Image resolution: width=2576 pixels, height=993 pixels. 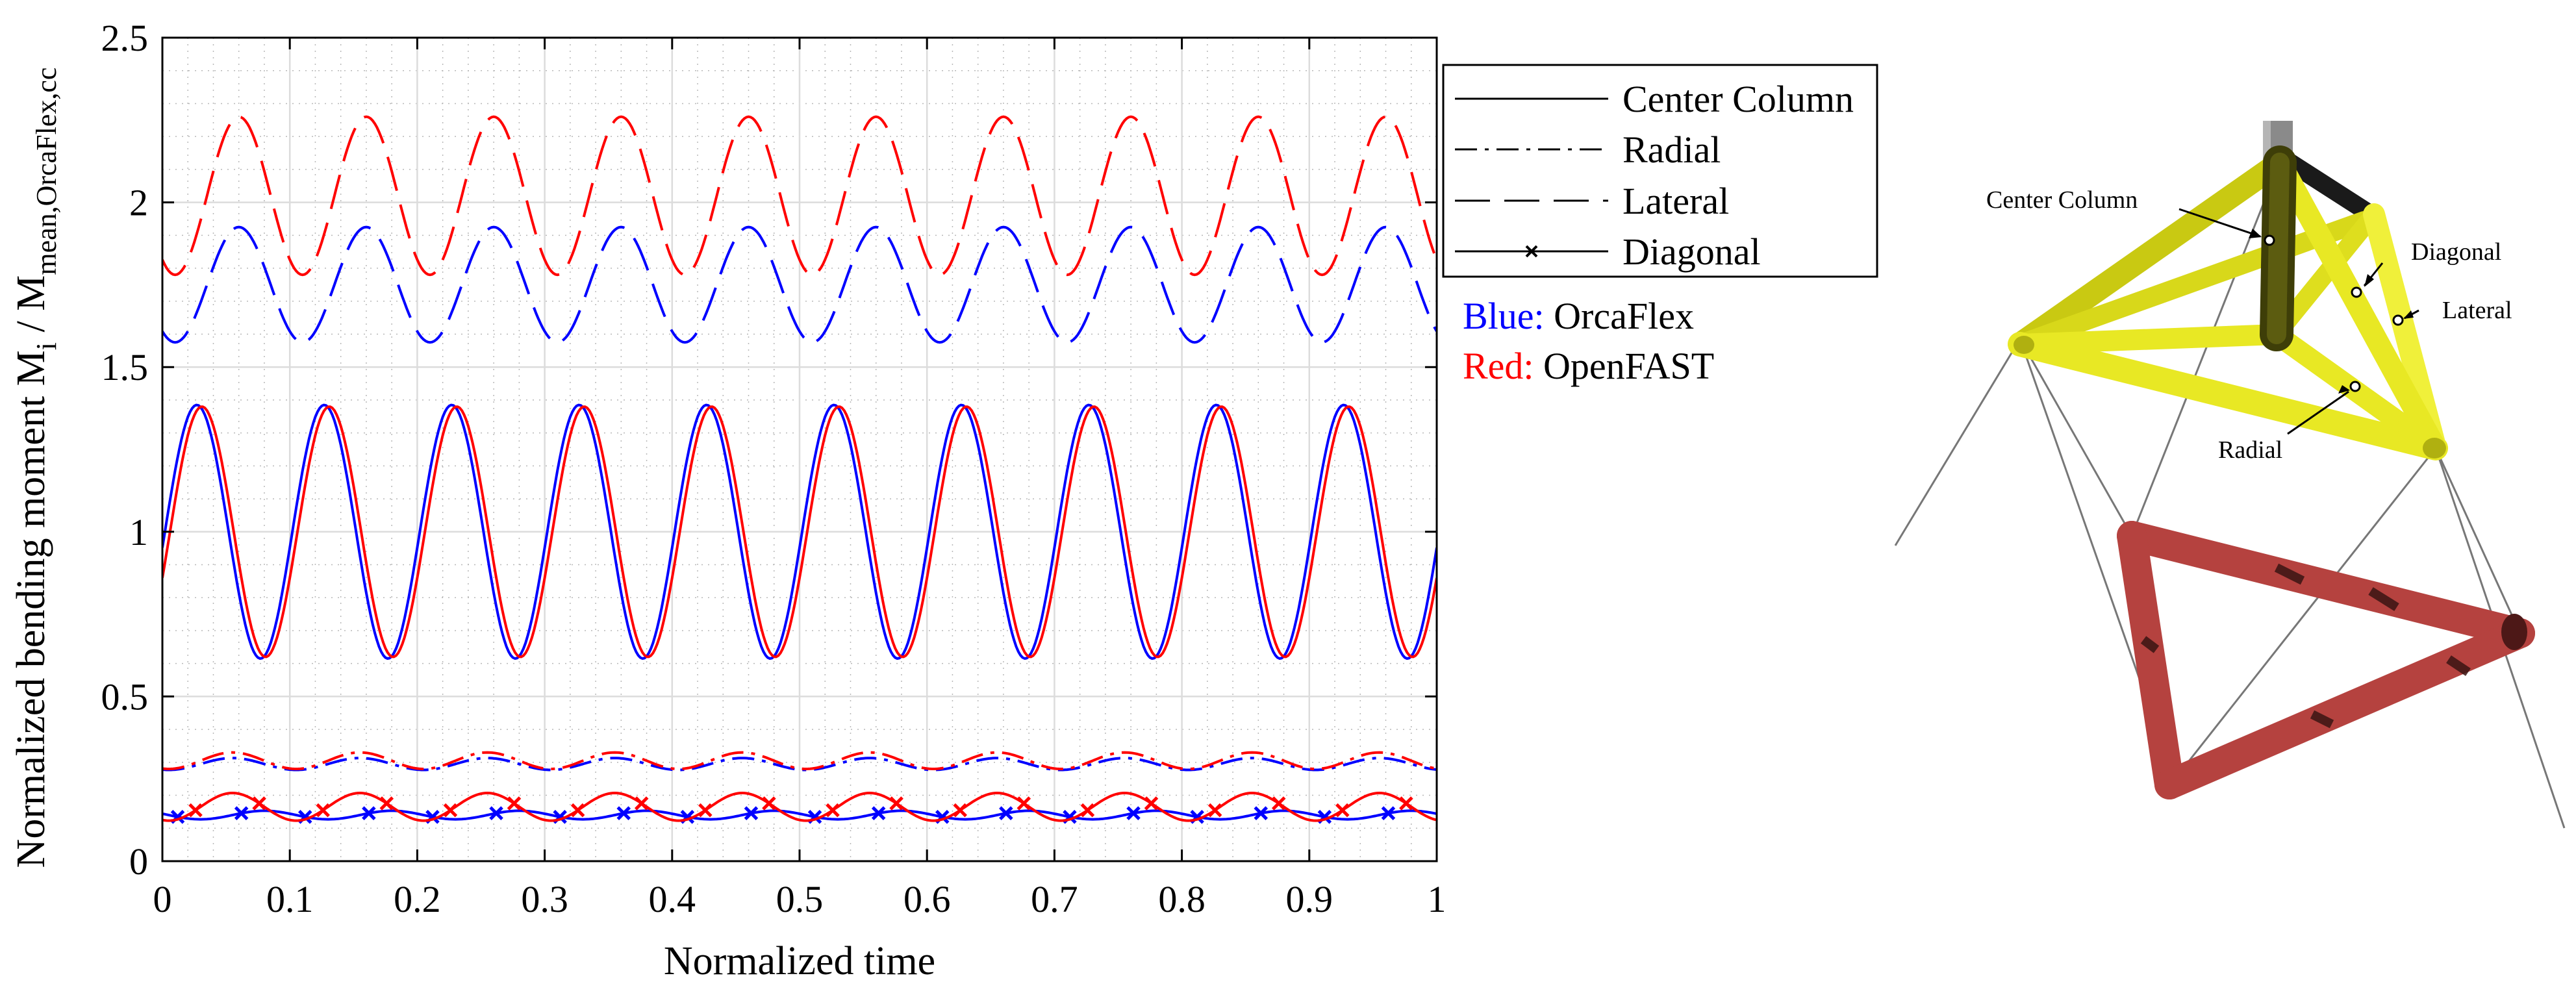 I want to click on legend-marker-diagonal, so click(x=1531, y=251).